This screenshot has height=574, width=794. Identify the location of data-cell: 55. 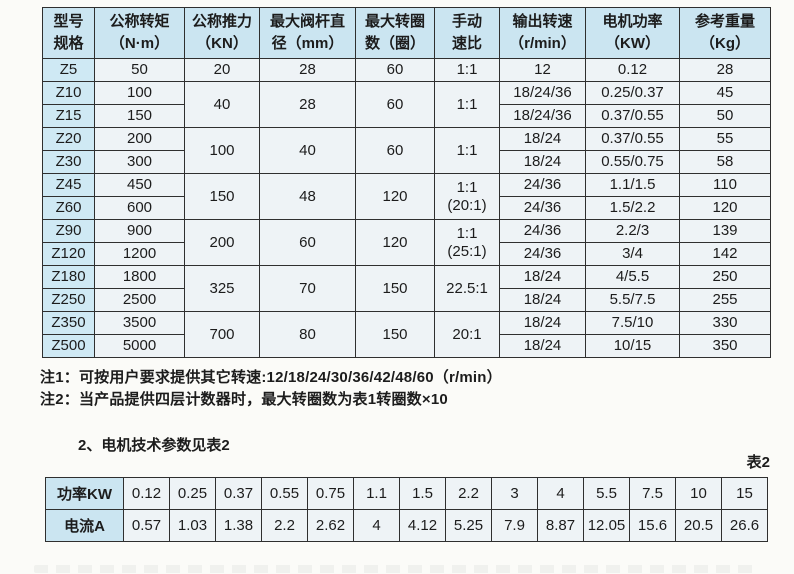
(725, 139).